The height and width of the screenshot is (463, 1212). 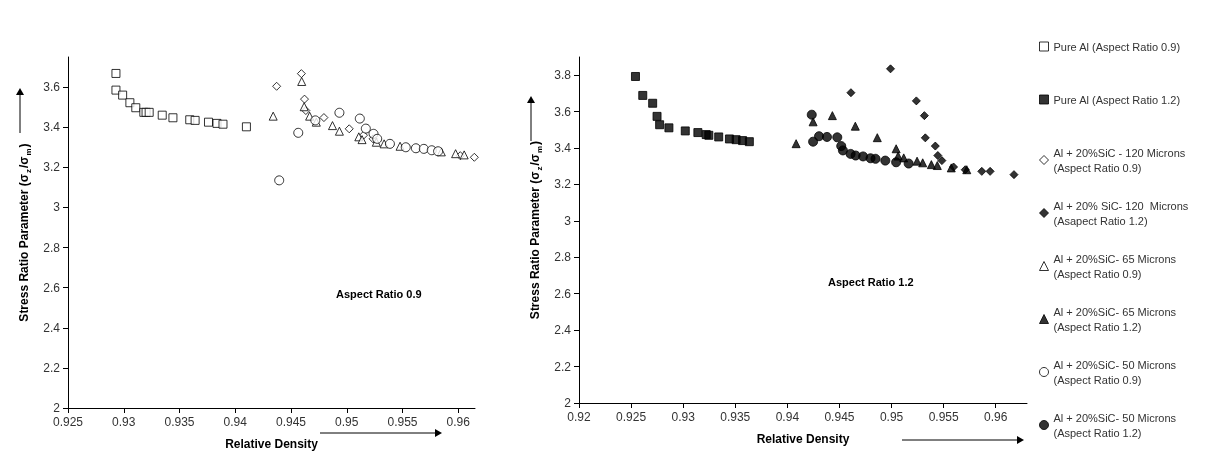 I want to click on y-tick-label: 3.8, so click(x=563, y=75).